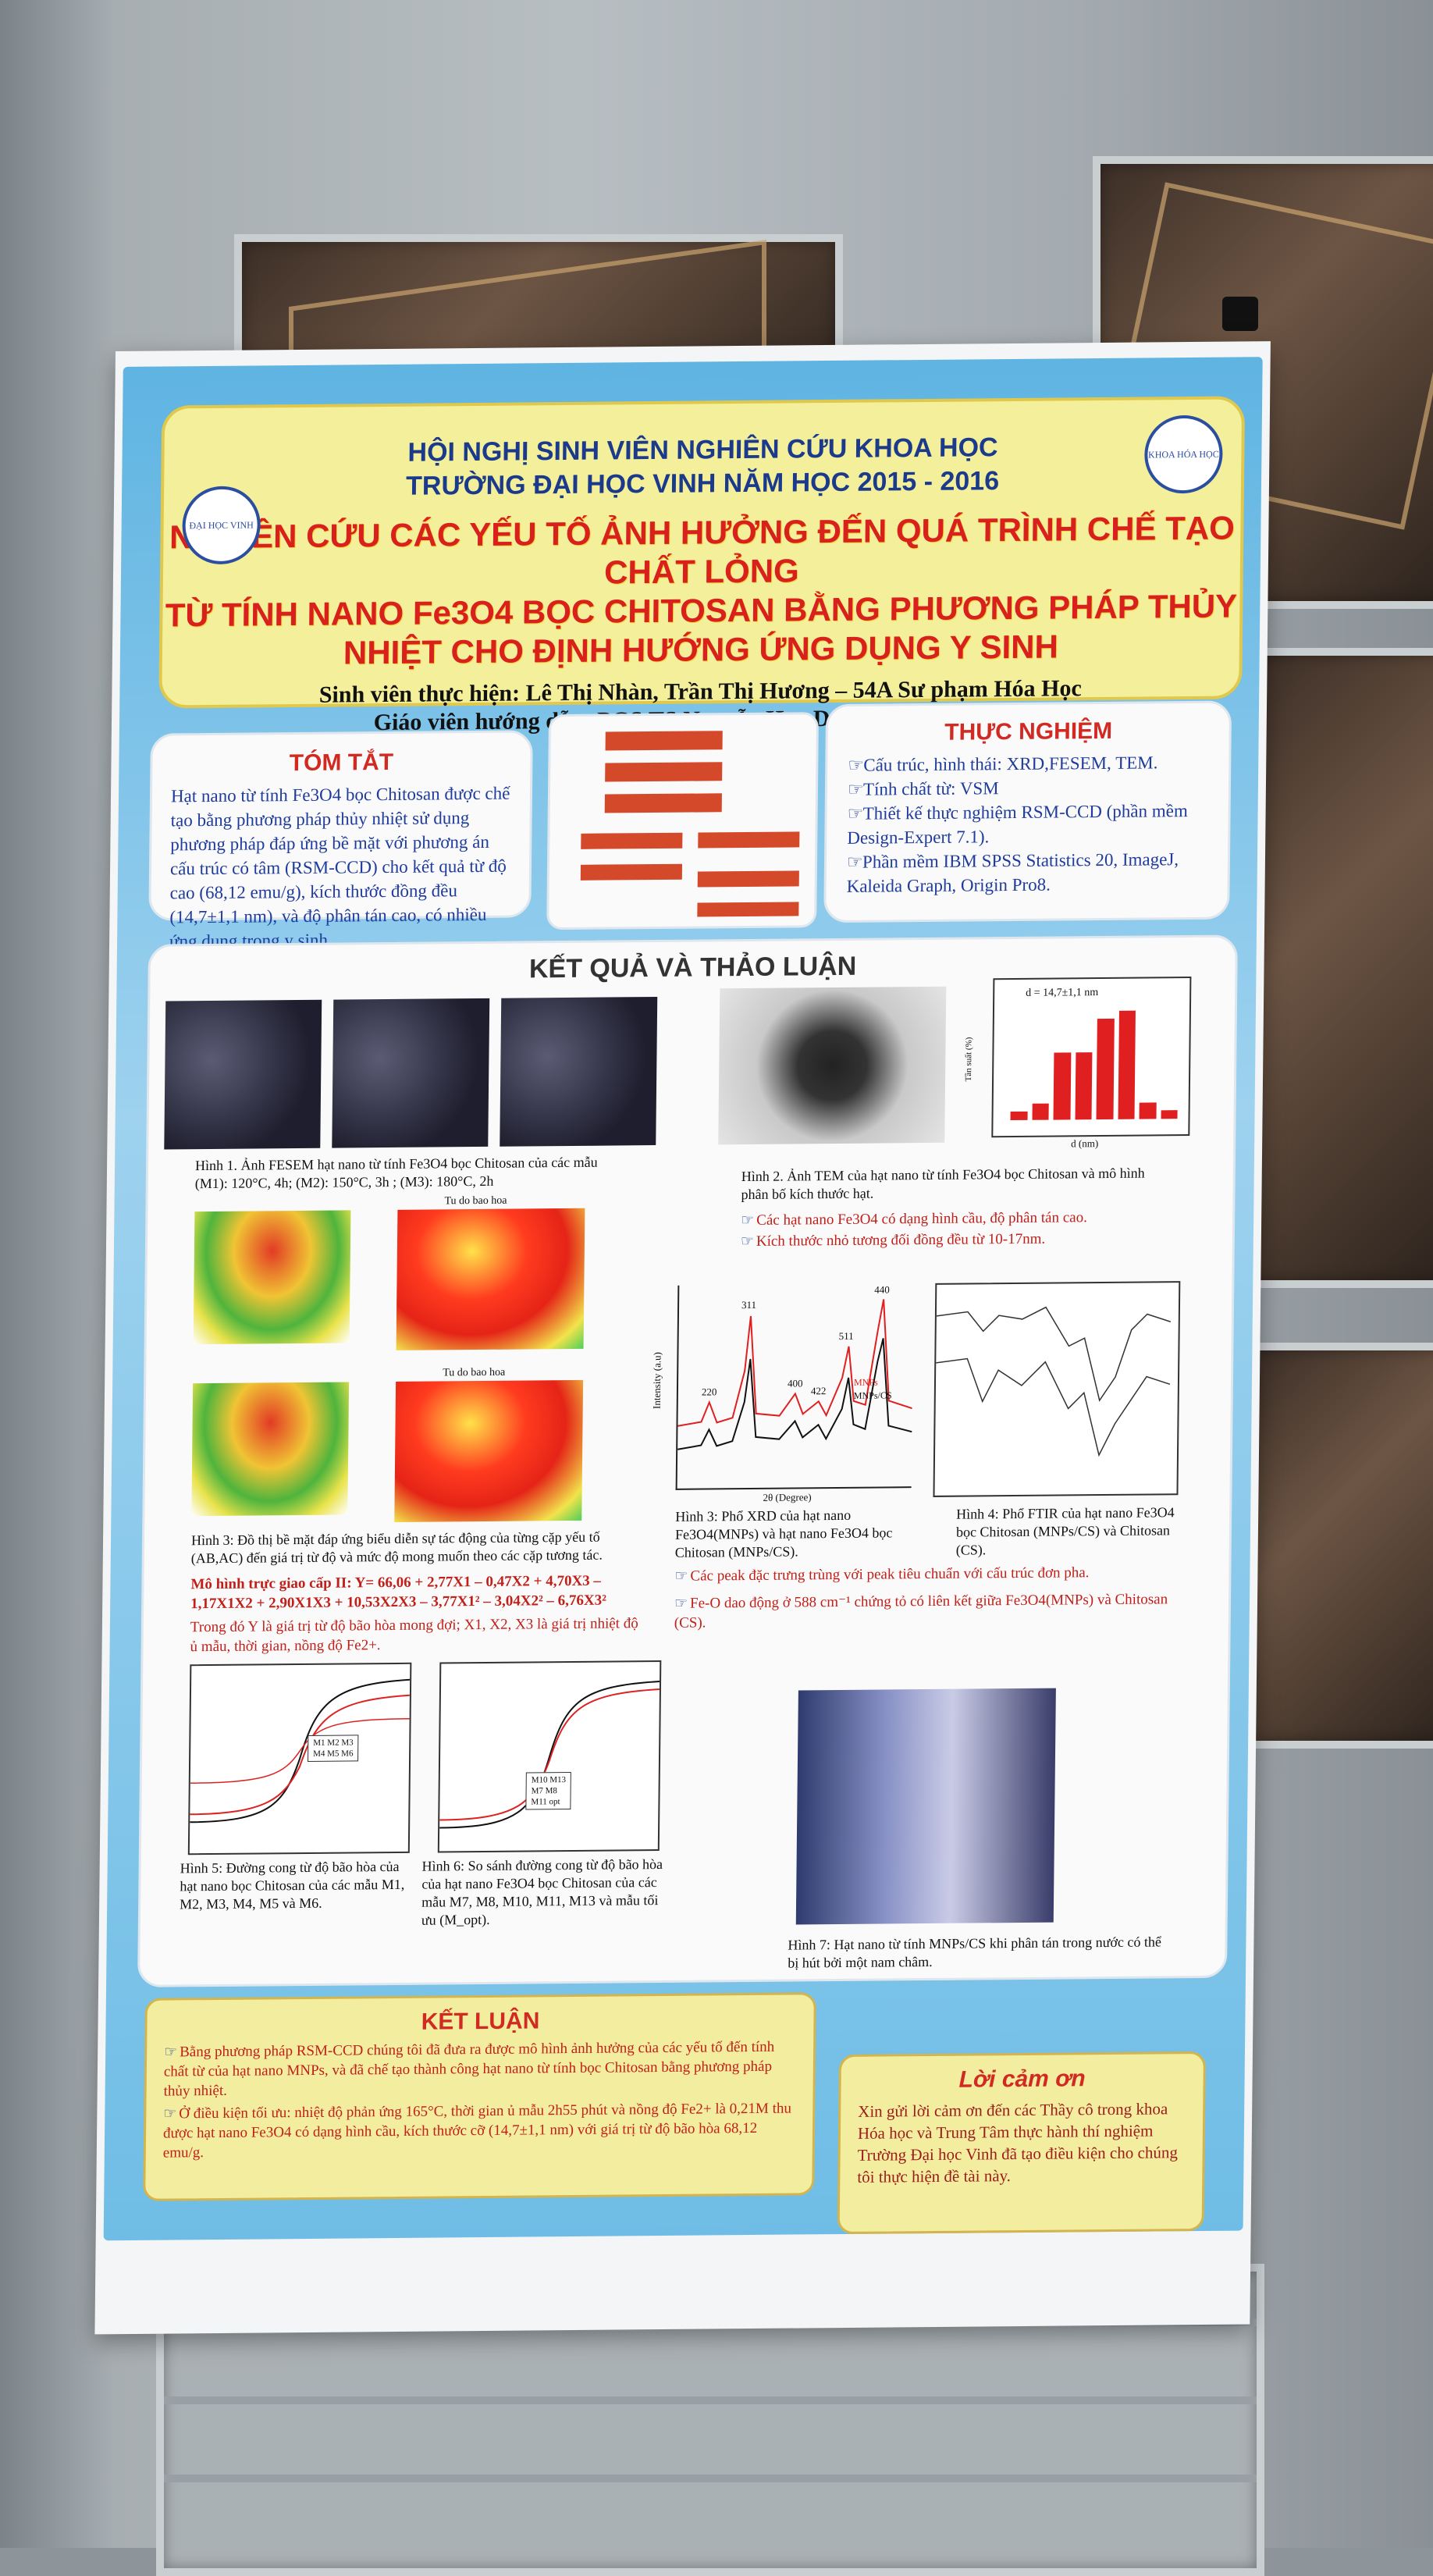 The image size is (1433, 2576). I want to click on flowchart-box, so click(683, 821).